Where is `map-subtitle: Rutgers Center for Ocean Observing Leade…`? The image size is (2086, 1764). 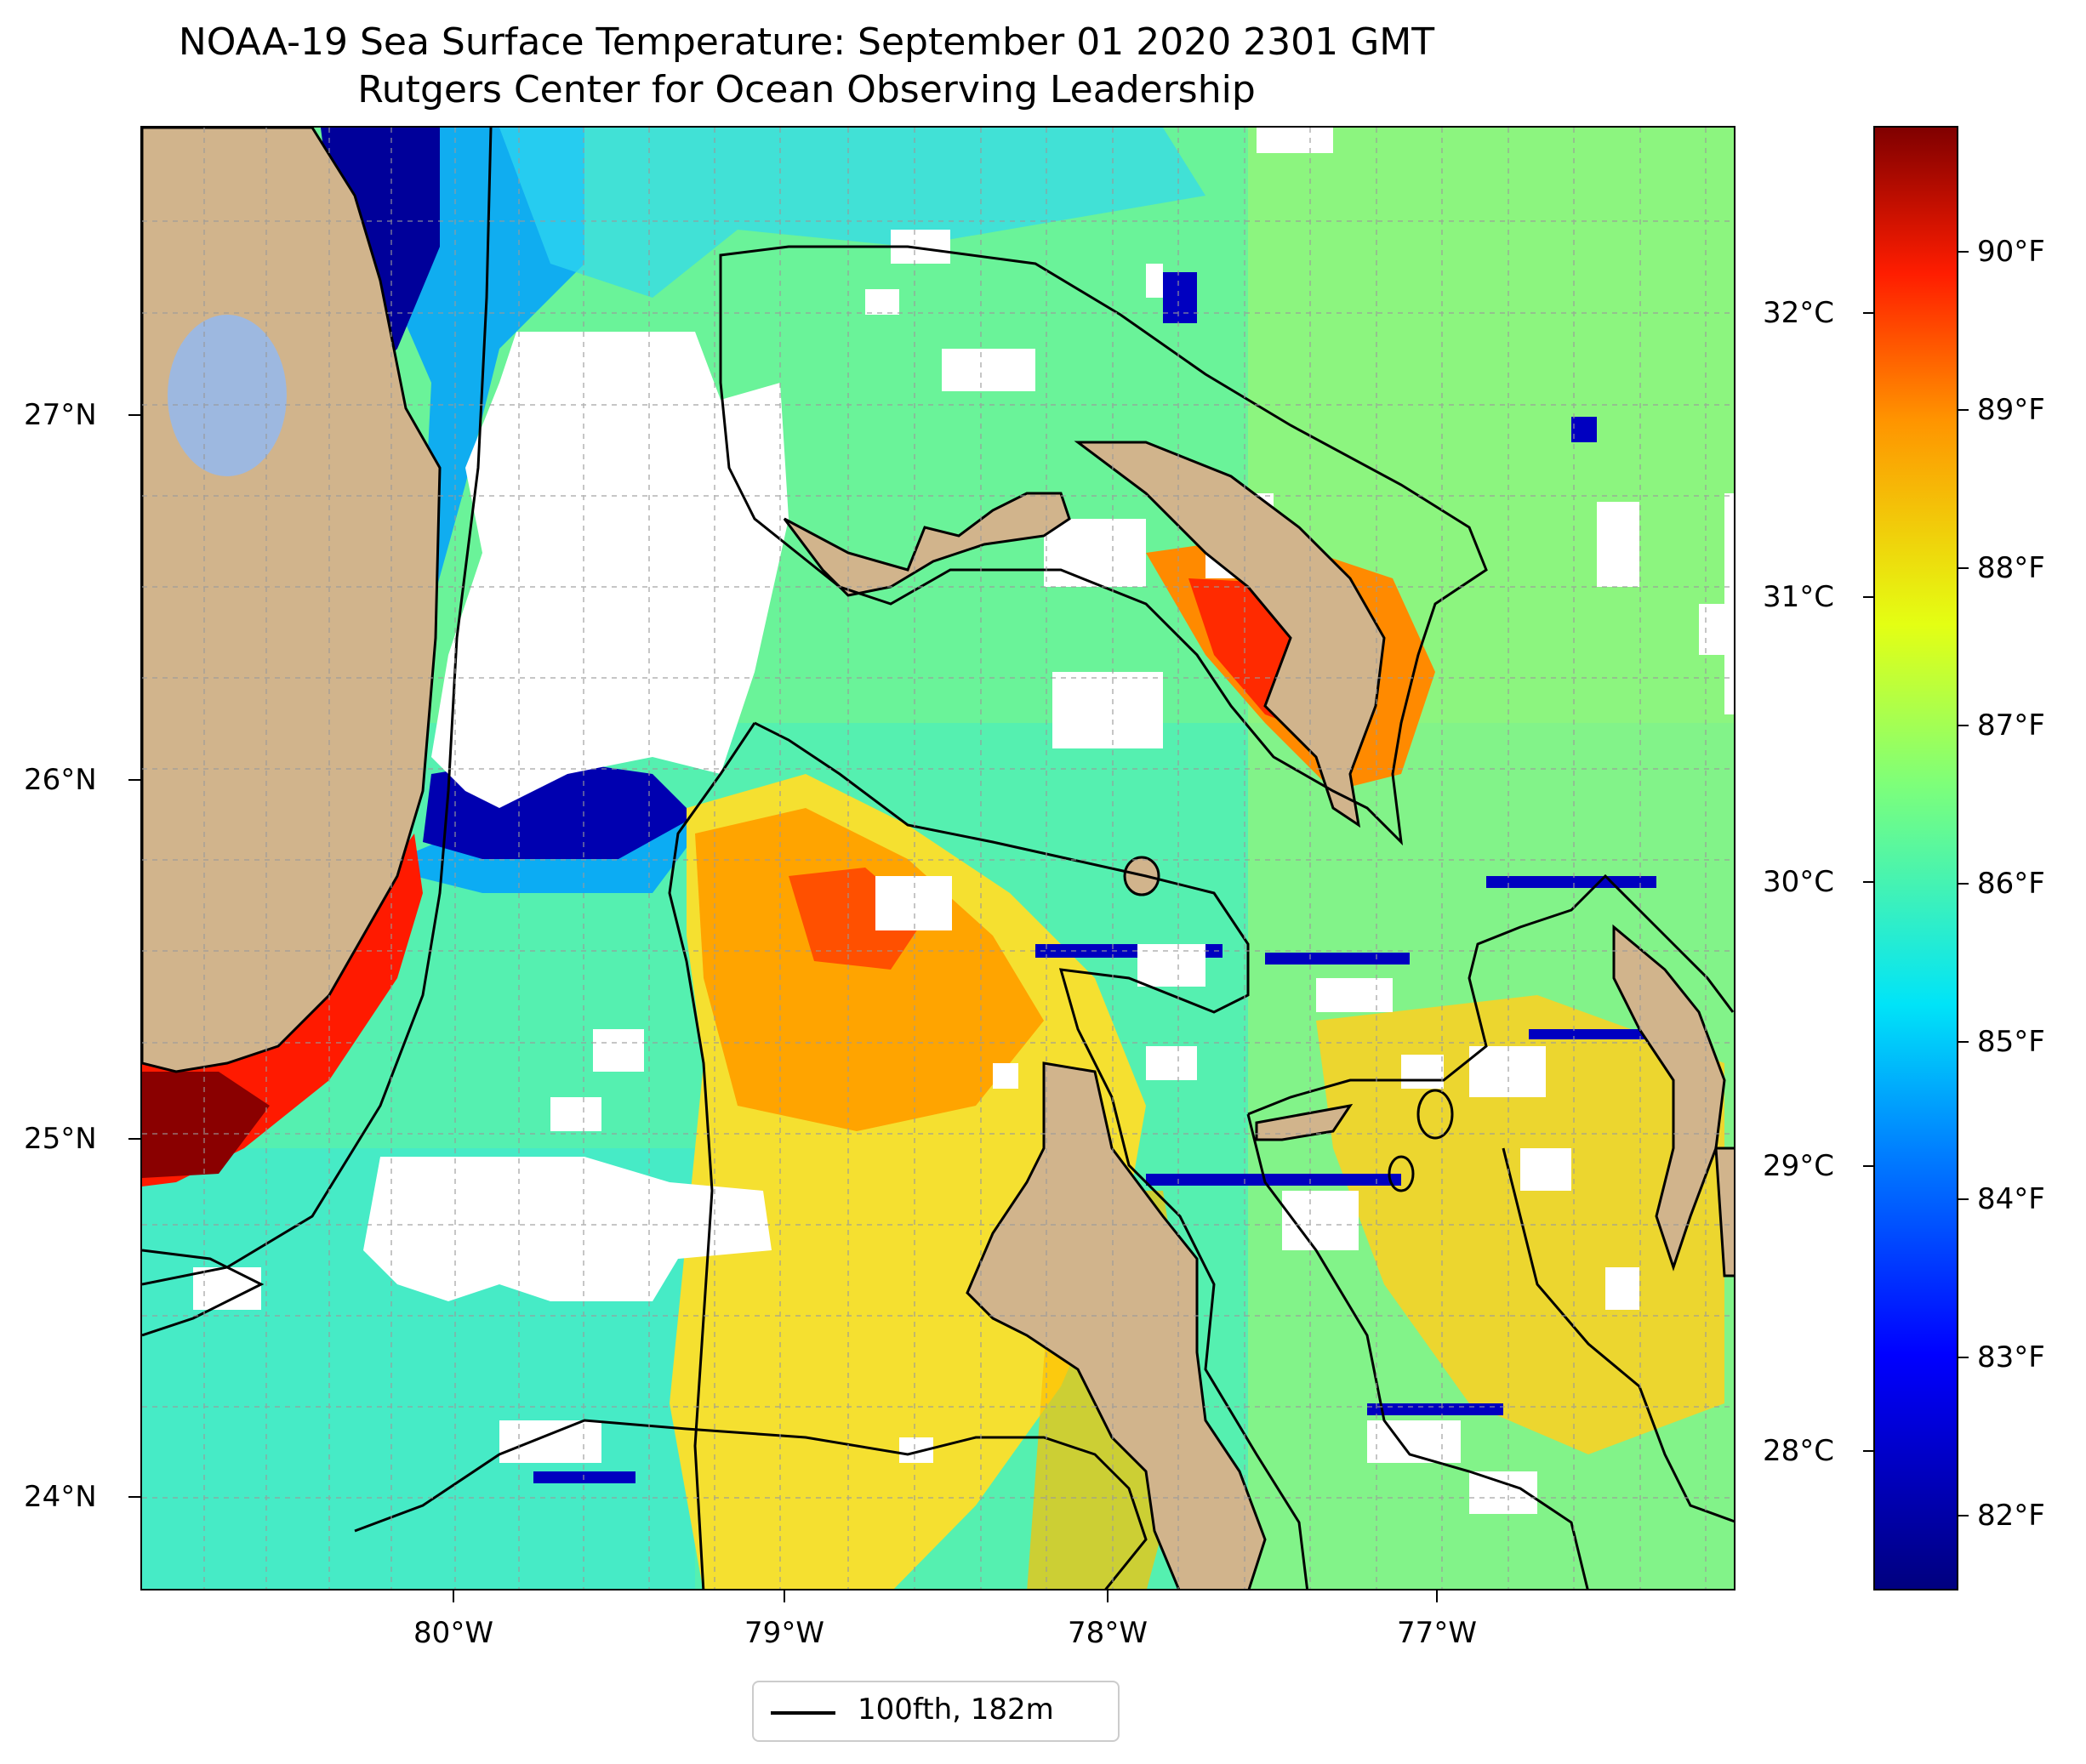 map-subtitle: Rutgers Center for Ocean Observing Leade… is located at coordinates (806, 89).